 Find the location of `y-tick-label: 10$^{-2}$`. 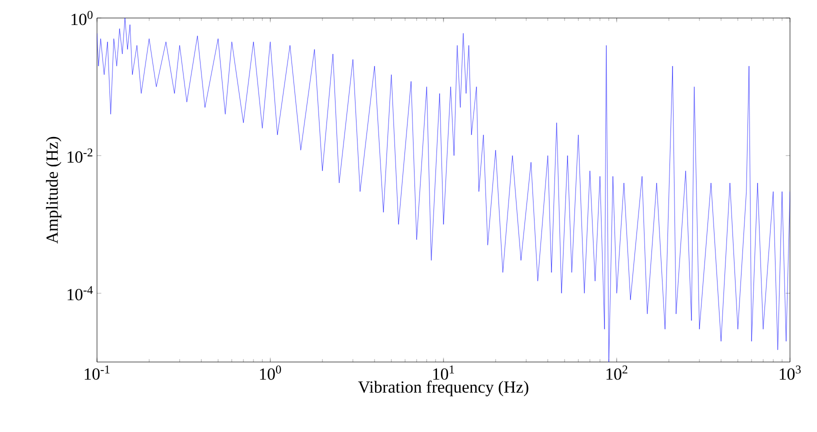

y-tick-label: 10$^{-2}$ is located at coordinates (80, 155).